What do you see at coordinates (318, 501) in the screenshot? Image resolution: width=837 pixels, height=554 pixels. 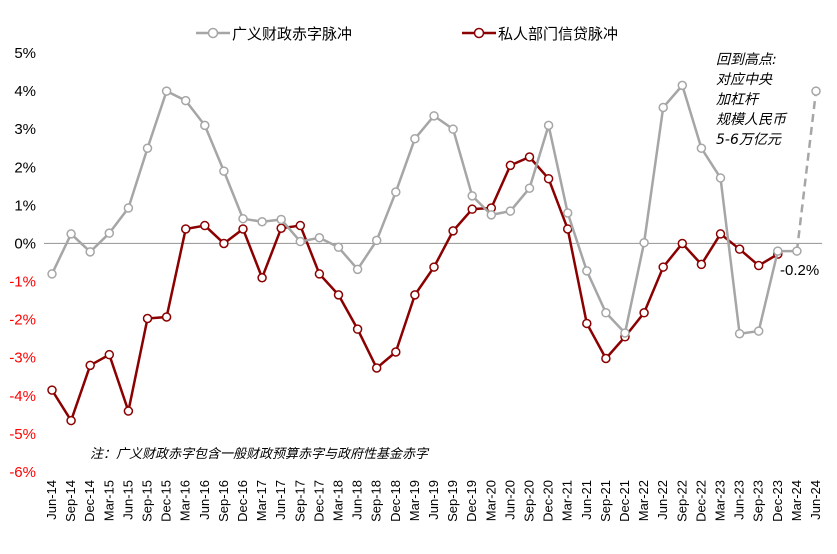 I see `x-tick-label: Dec-17` at bounding box center [318, 501].